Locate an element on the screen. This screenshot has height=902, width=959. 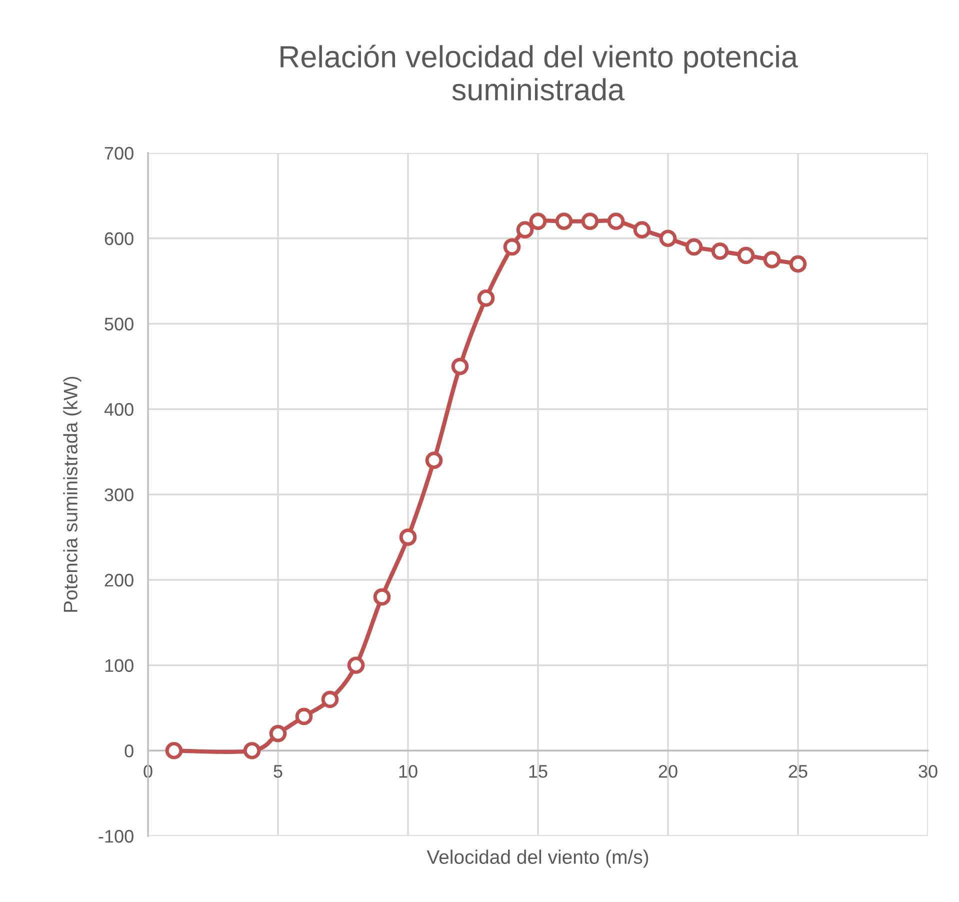
y-tick-label: 600 is located at coordinates (119, 239).